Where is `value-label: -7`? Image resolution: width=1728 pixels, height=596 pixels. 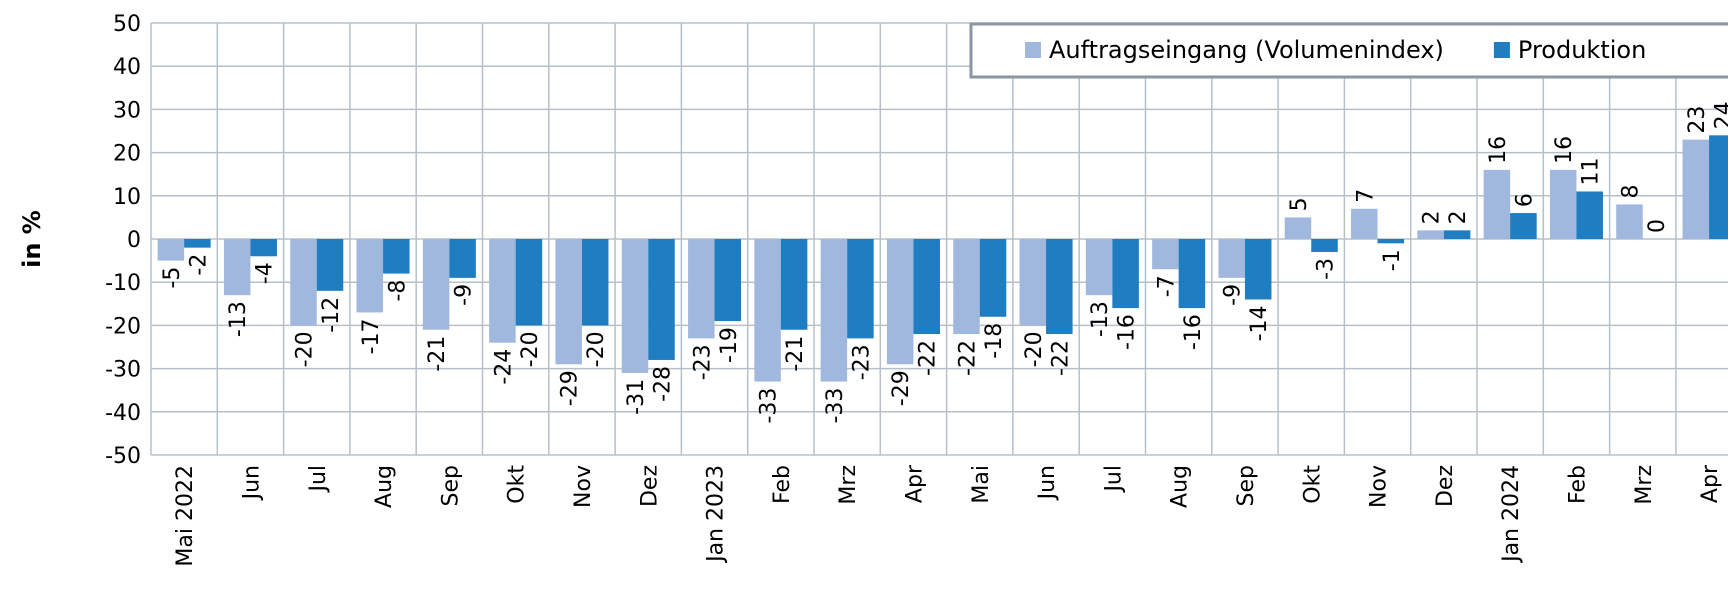 value-label: -7 is located at coordinates (1166, 286).